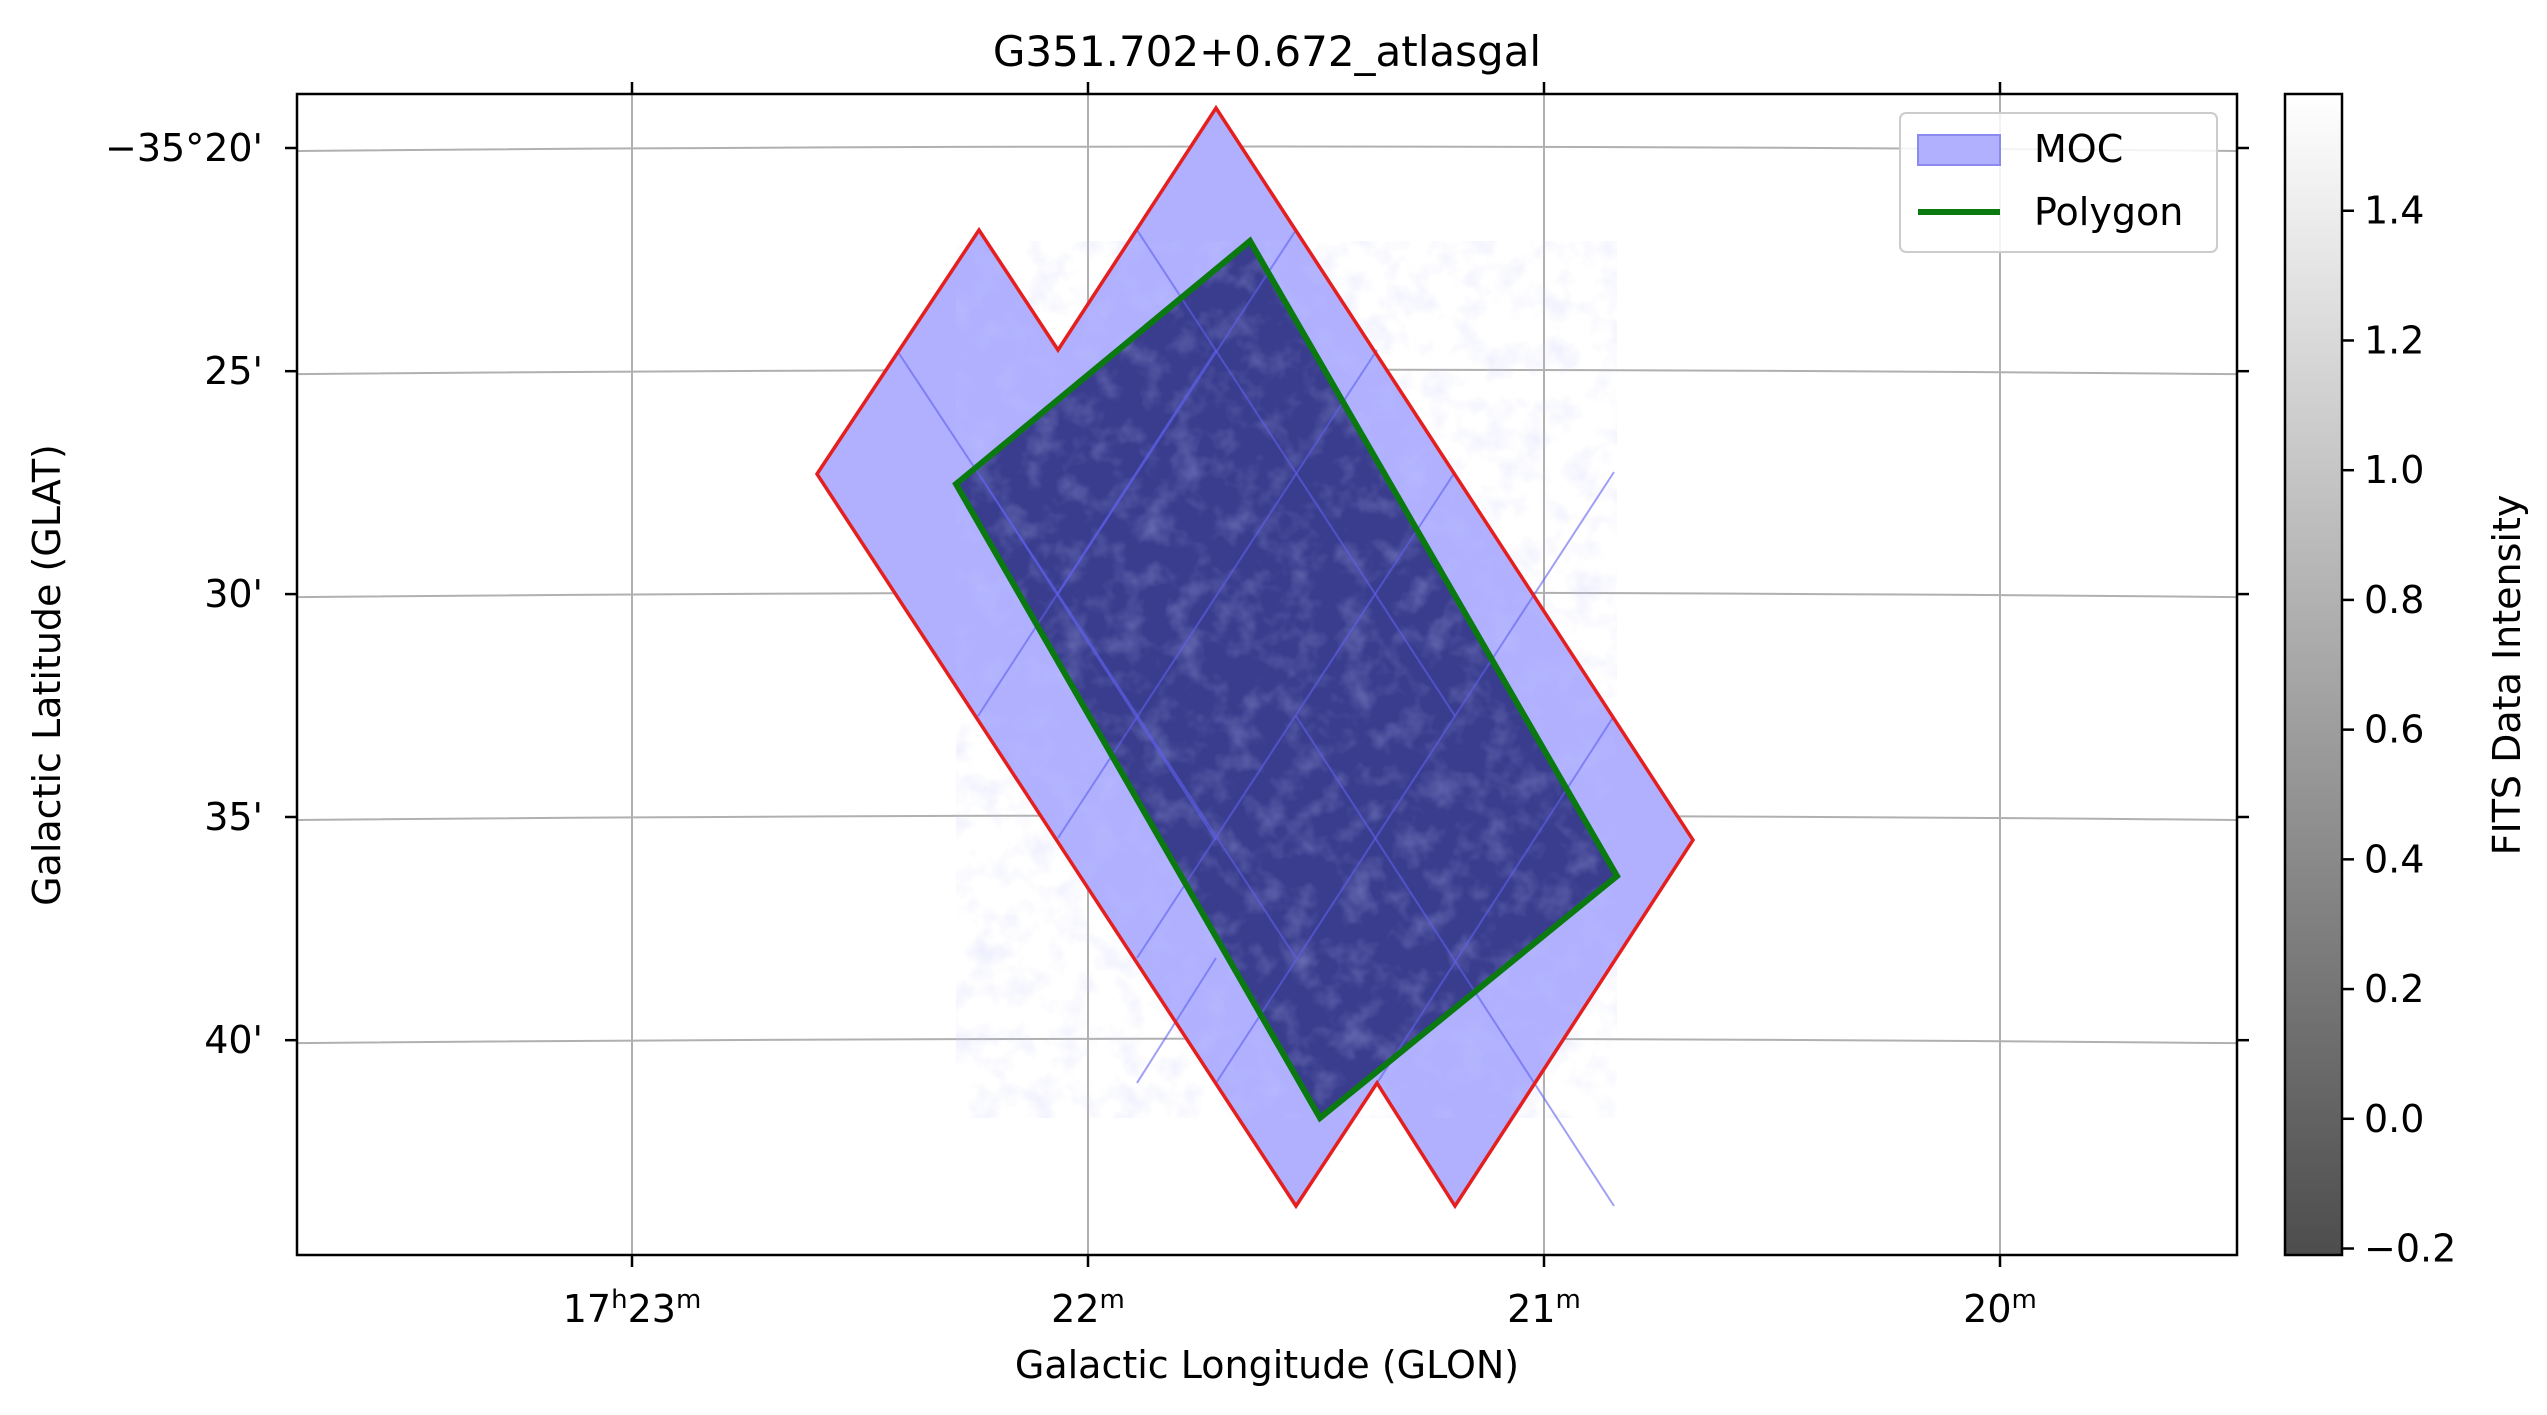 The width and height of the screenshot is (2547, 1415). Describe the element at coordinates (2507, 675) in the screenshot. I see `colorbar-label: FITS Data Intensity` at that location.